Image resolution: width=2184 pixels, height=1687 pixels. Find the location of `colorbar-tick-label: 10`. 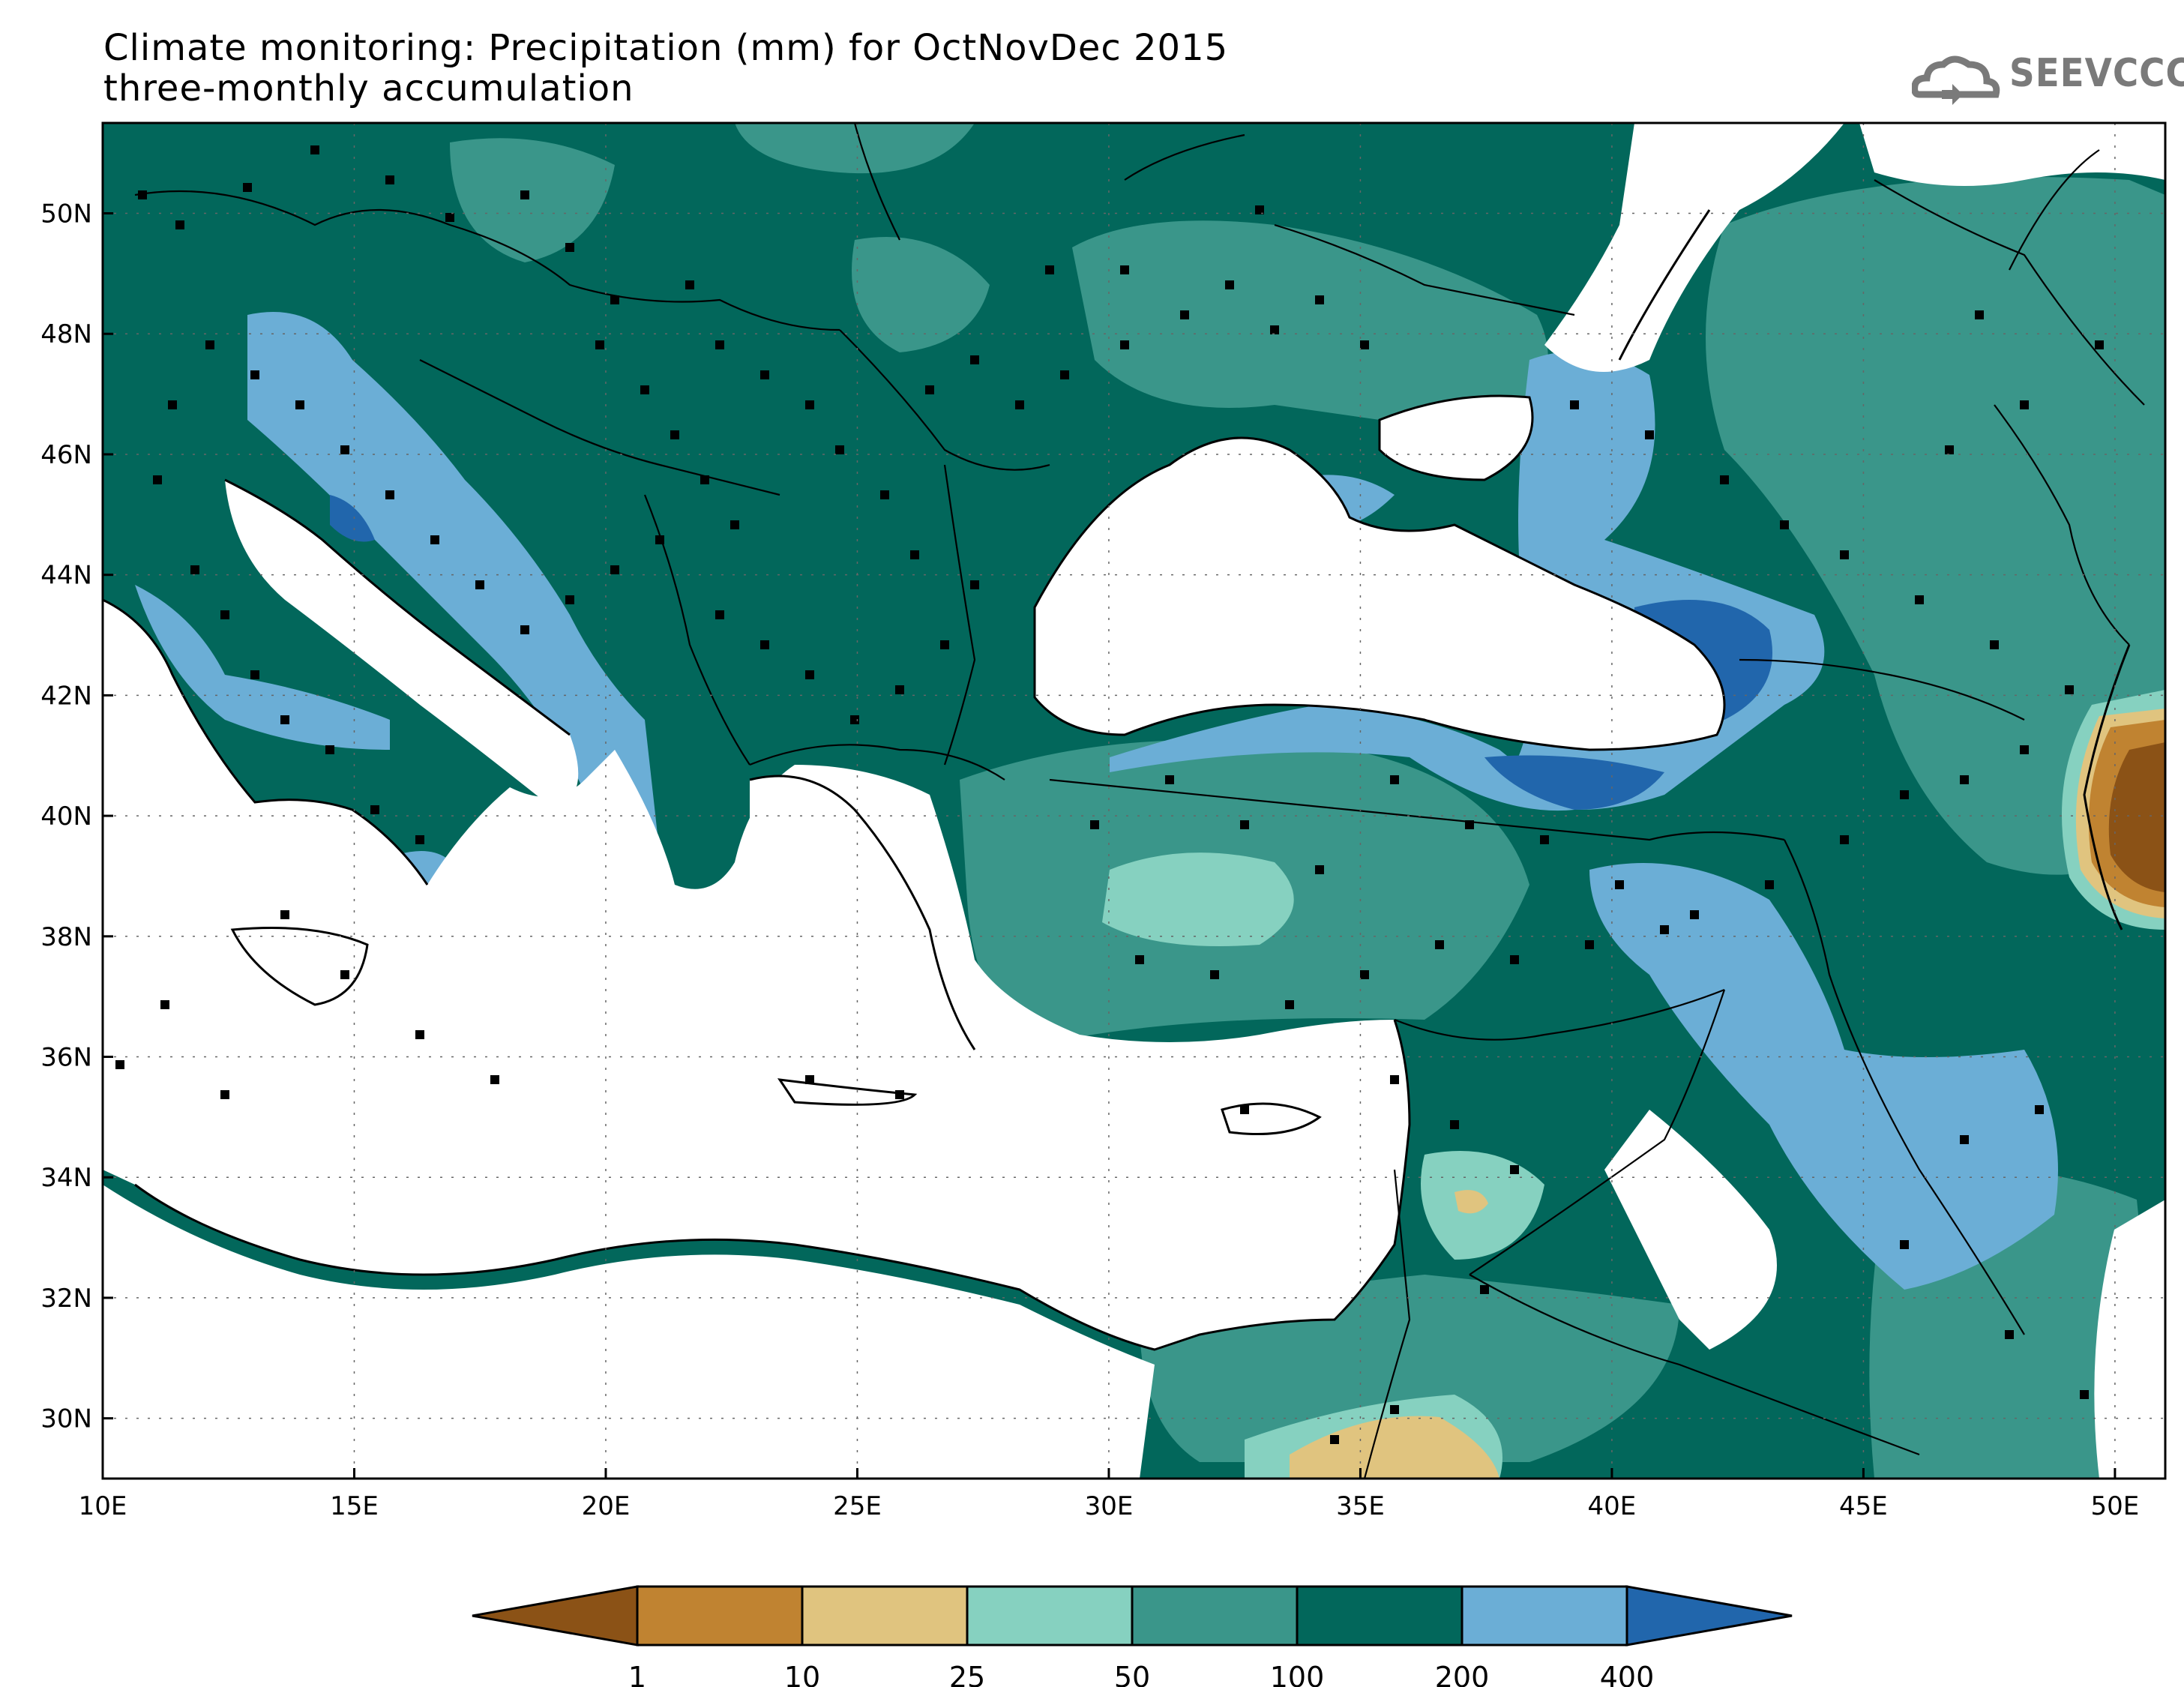

colorbar-tick-label: 10 is located at coordinates (802, 1674).